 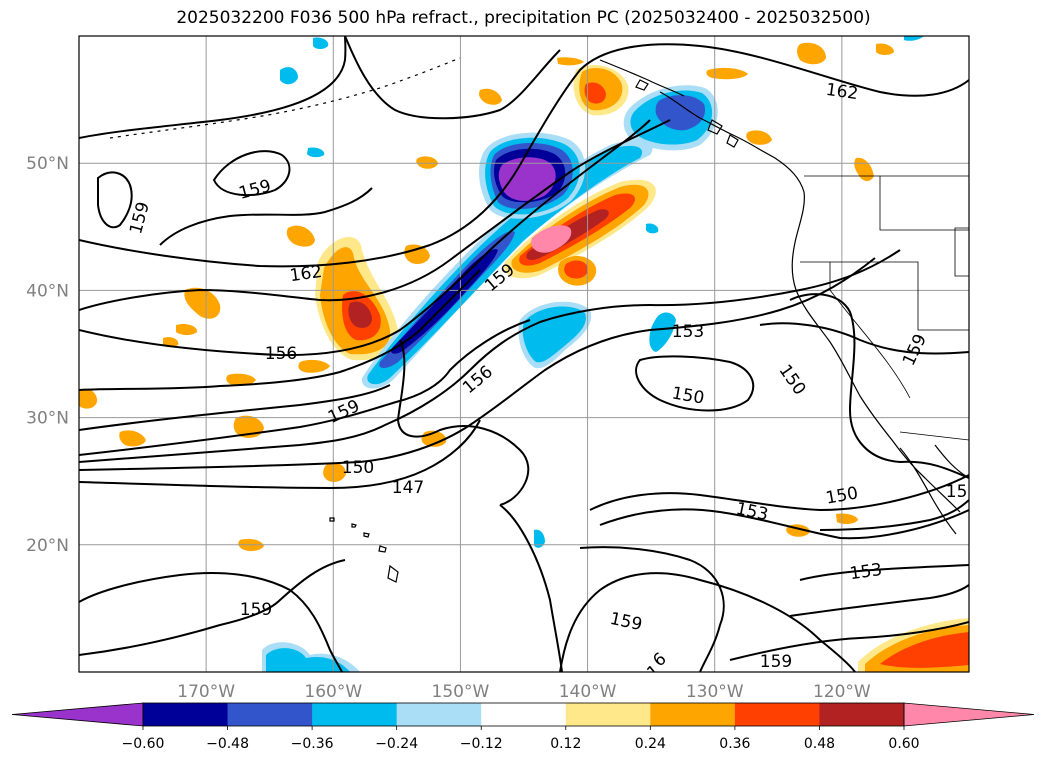 I want to click on lon-label: 150°W, so click(x=461, y=692).